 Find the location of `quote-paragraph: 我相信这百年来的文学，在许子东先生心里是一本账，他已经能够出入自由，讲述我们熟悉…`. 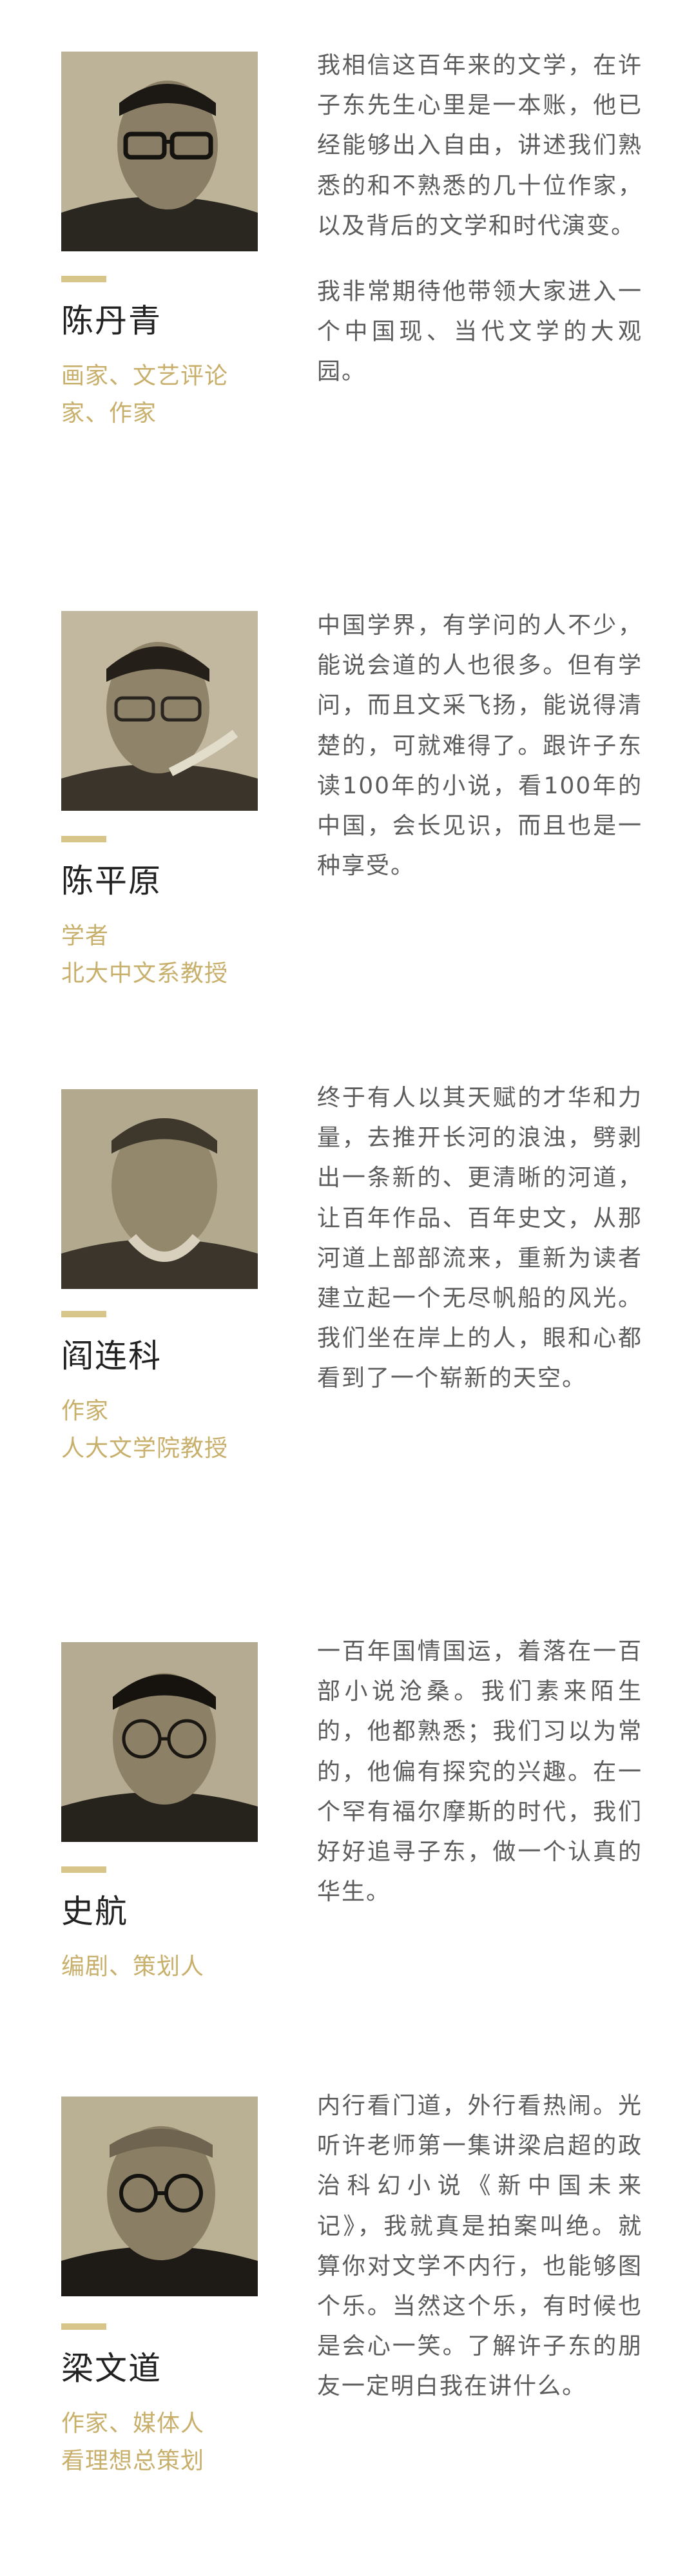

quote-paragraph: 我相信这百年来的文学，在许子东先生心里是一本账，他已经能够出入自由，讲述我们熟悉… is located at coordinates (480, 145).